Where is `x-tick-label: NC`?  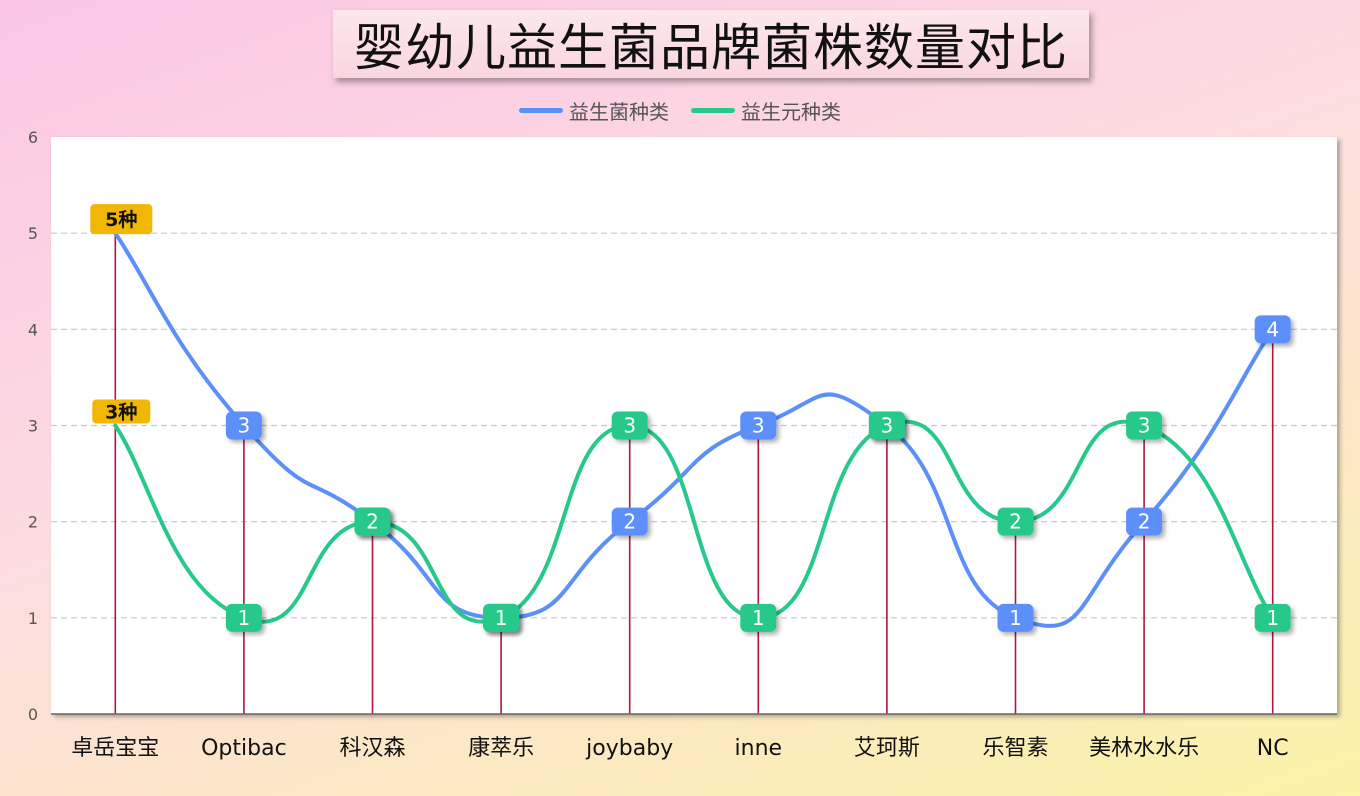 x-tick-label: NC is located at coordinates (1273, 748).